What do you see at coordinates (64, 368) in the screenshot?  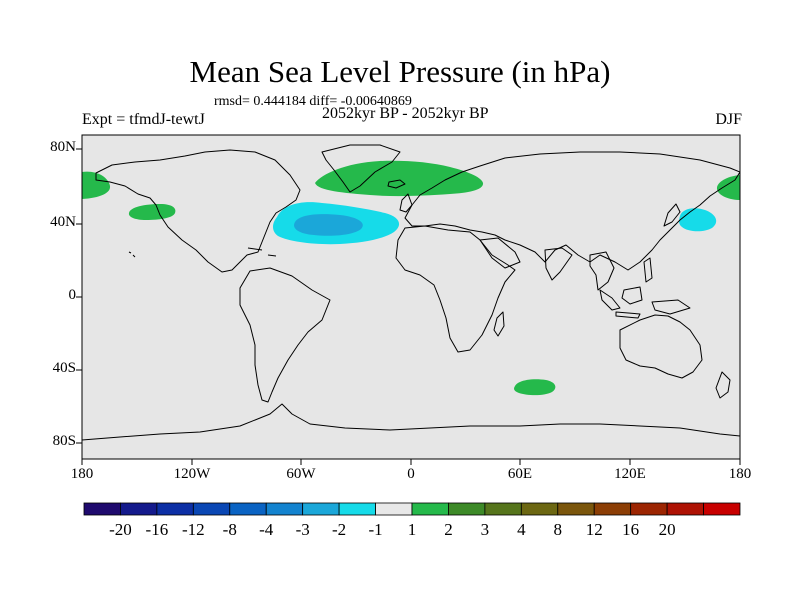 I see `lat-label-40s: 40S` at bounding box center [64, 368].